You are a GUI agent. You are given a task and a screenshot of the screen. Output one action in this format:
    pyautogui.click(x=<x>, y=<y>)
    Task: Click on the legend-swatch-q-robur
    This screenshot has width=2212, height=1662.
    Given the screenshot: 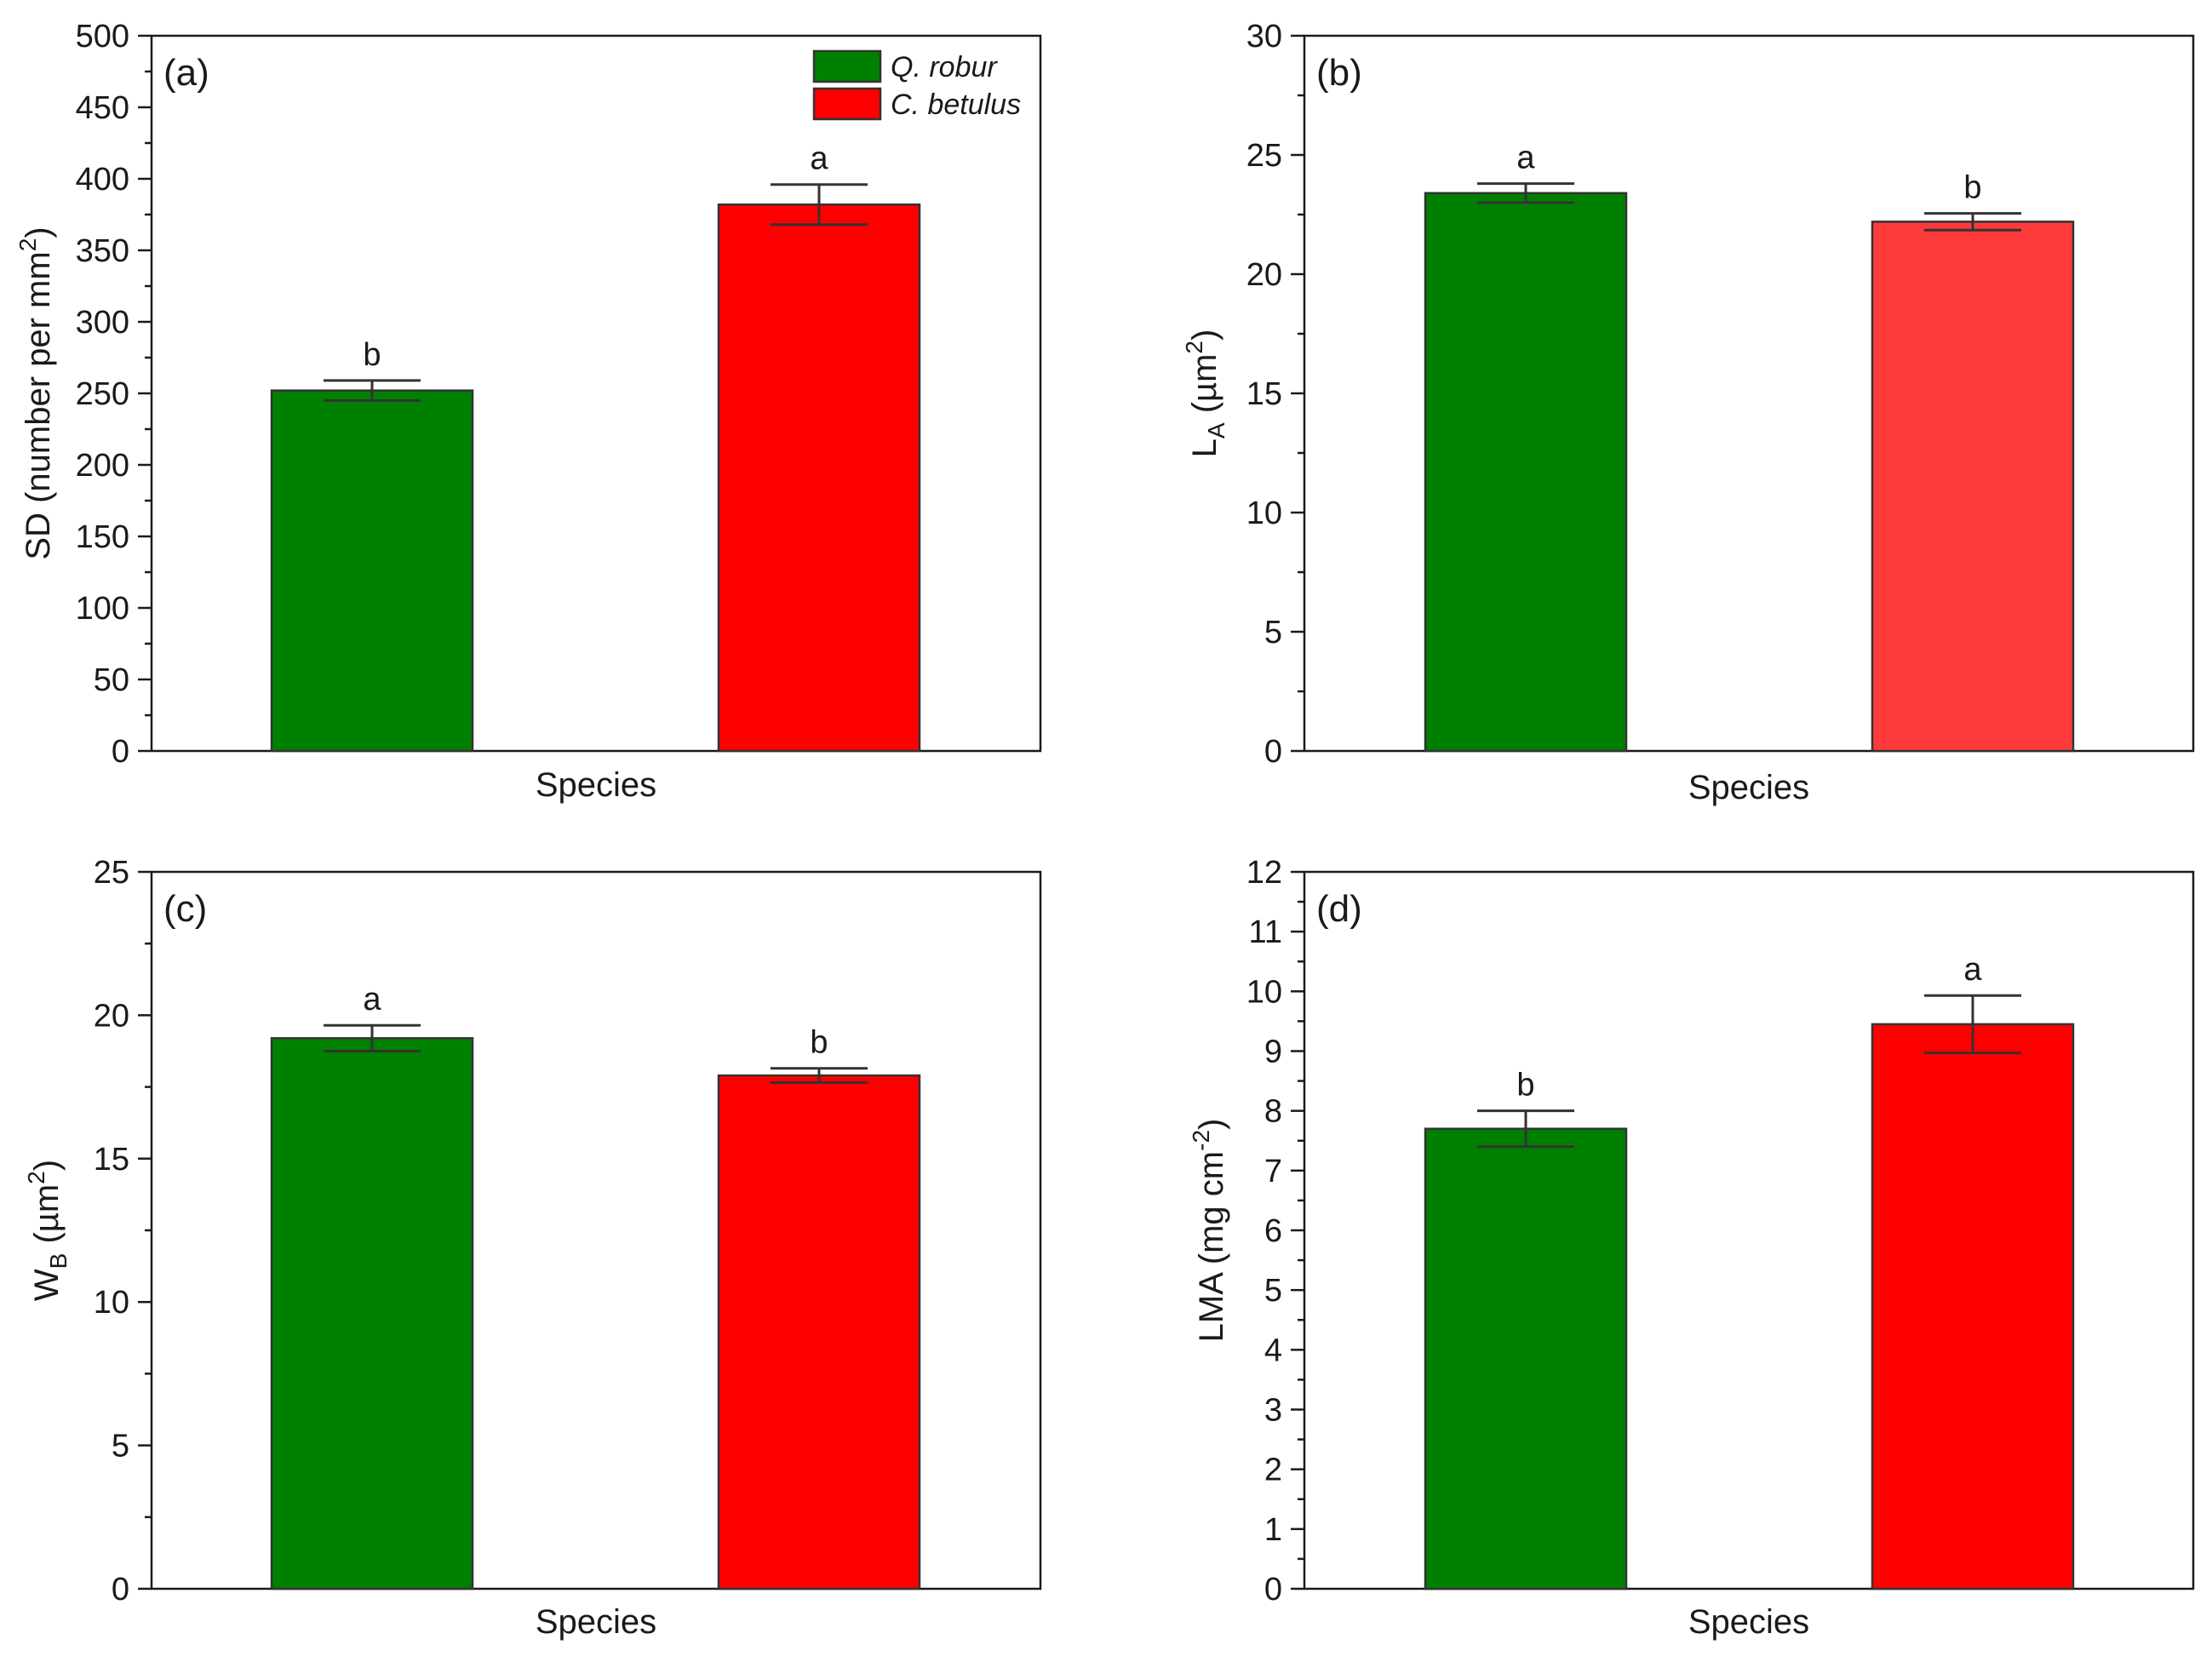 What is the action you would take?
    pyautogui.click(x=847, y=66)
    